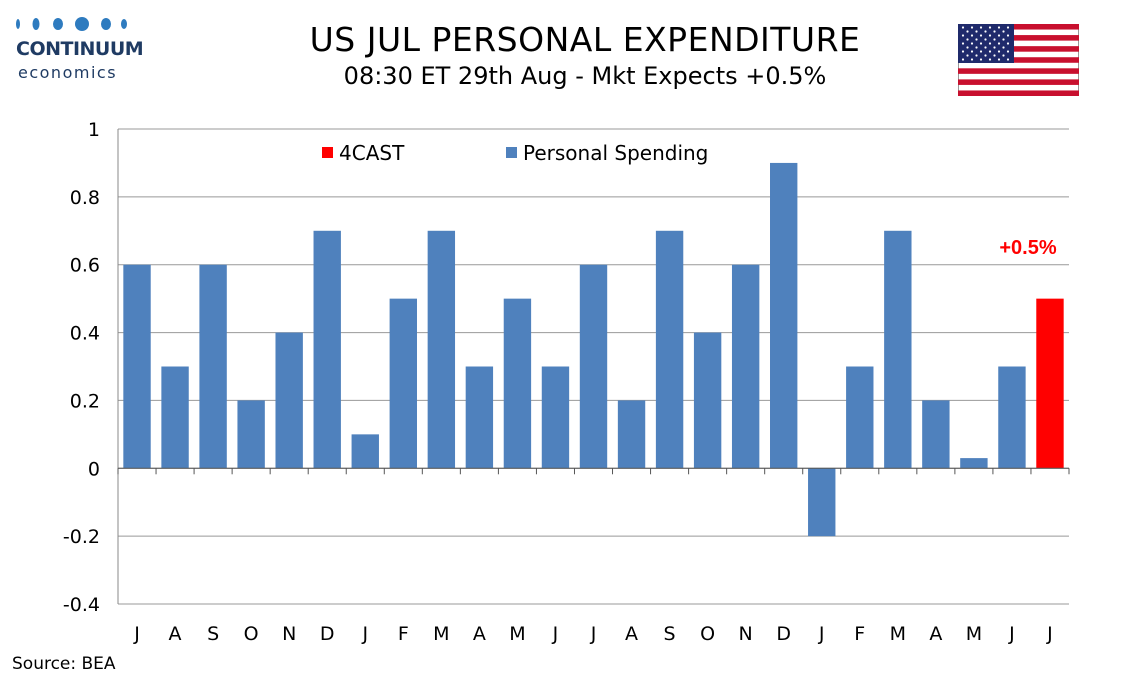  I want to click on y-tick-label: 0.2, so click(85, 401).